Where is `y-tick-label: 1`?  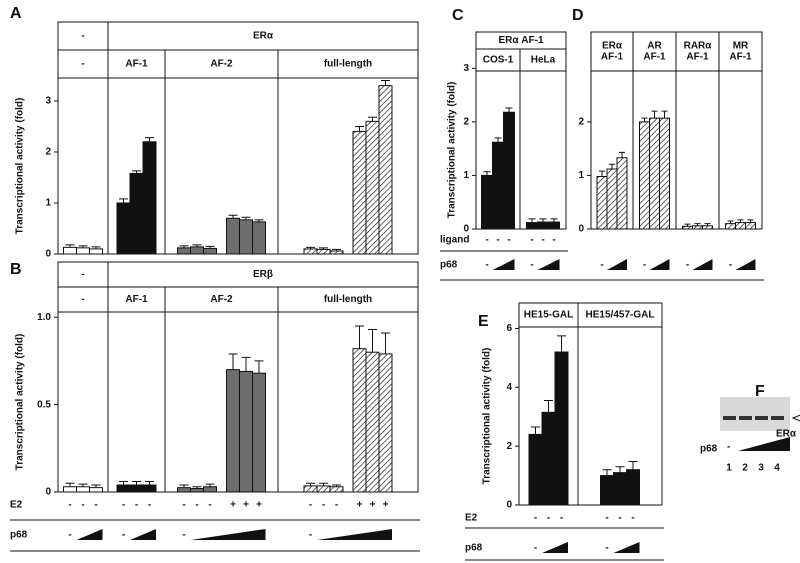 y-tick-label: 1 is located at coordinates (581, 175).